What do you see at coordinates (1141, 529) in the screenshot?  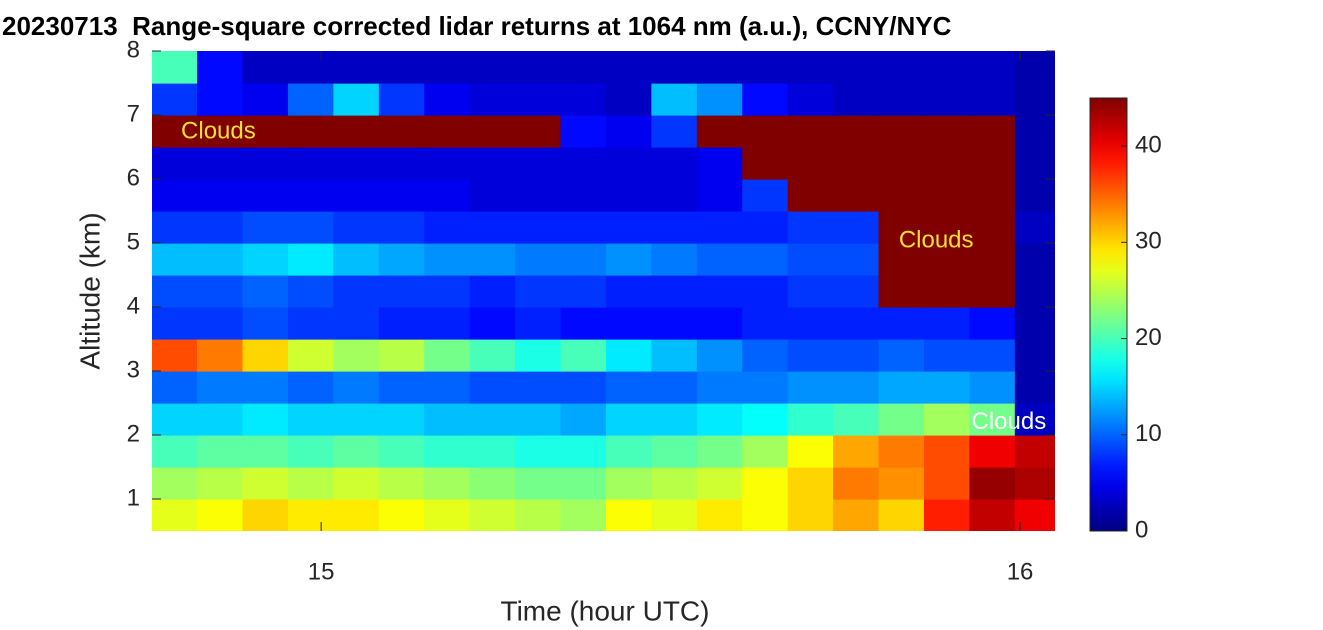 I see `colorbar-tick-label: 0` at bounding box center [1141, 529].